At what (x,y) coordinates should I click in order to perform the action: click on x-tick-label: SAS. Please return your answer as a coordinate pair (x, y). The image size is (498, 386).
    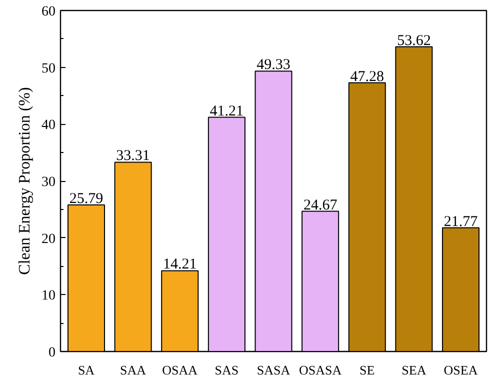
    Looking at the image, I should click on (226, 370).